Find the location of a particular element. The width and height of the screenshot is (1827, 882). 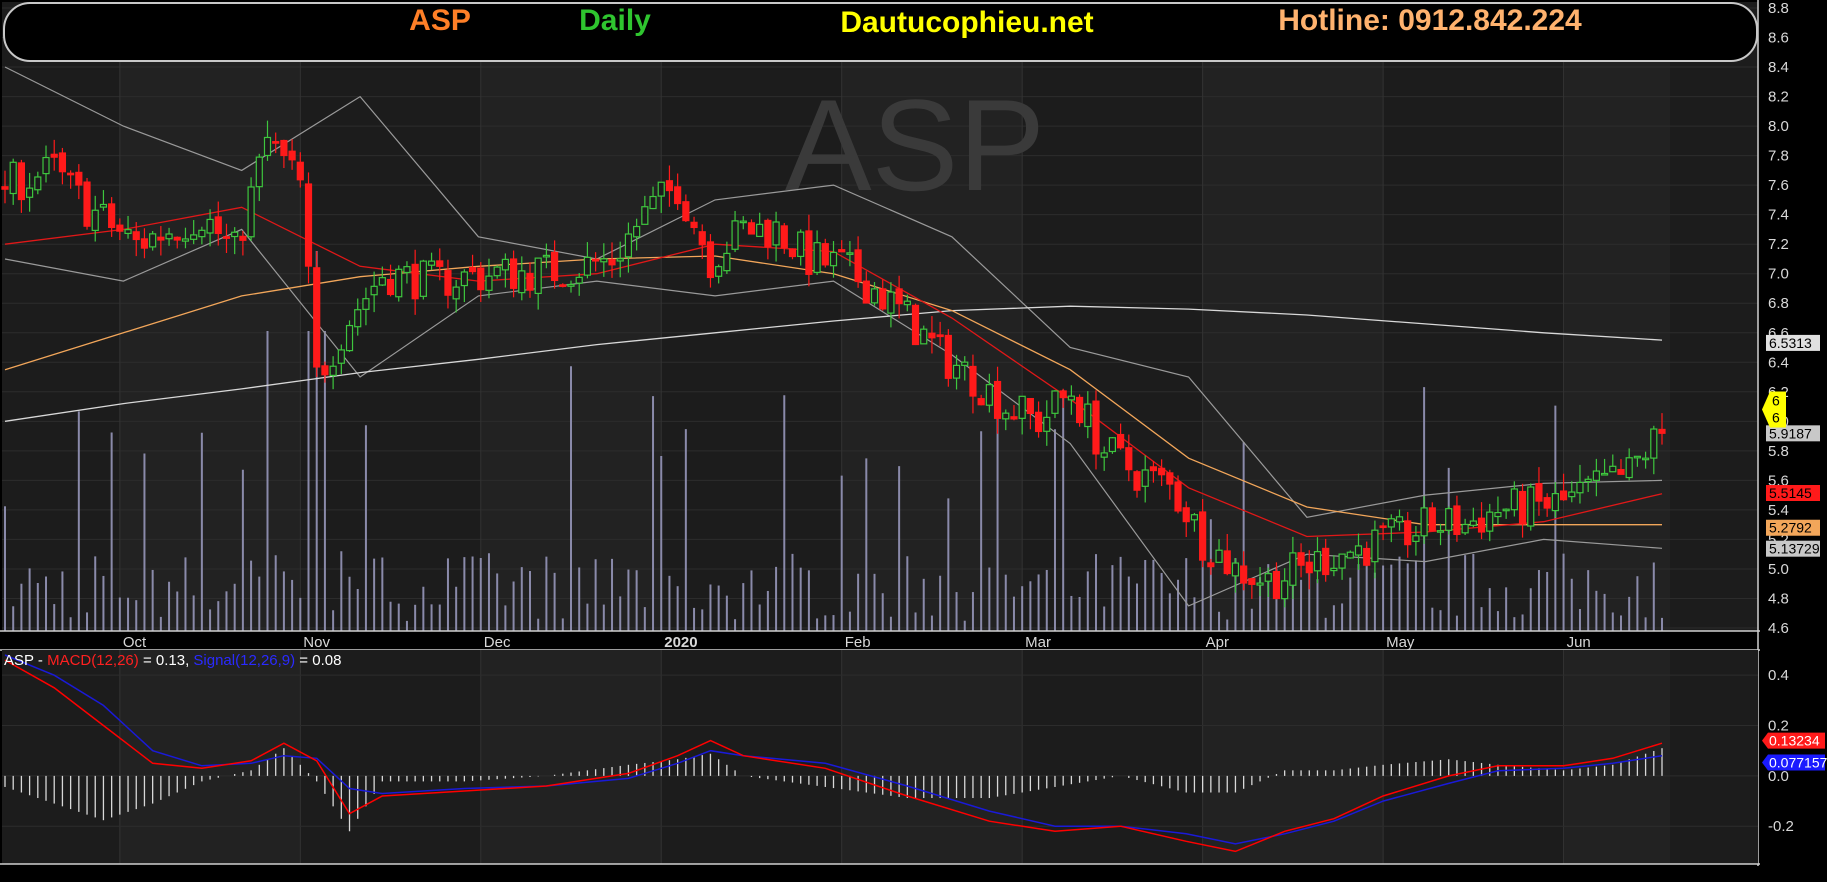

tag-bollinger-lower: 5.13729 is located at coordinates (1793, 548).